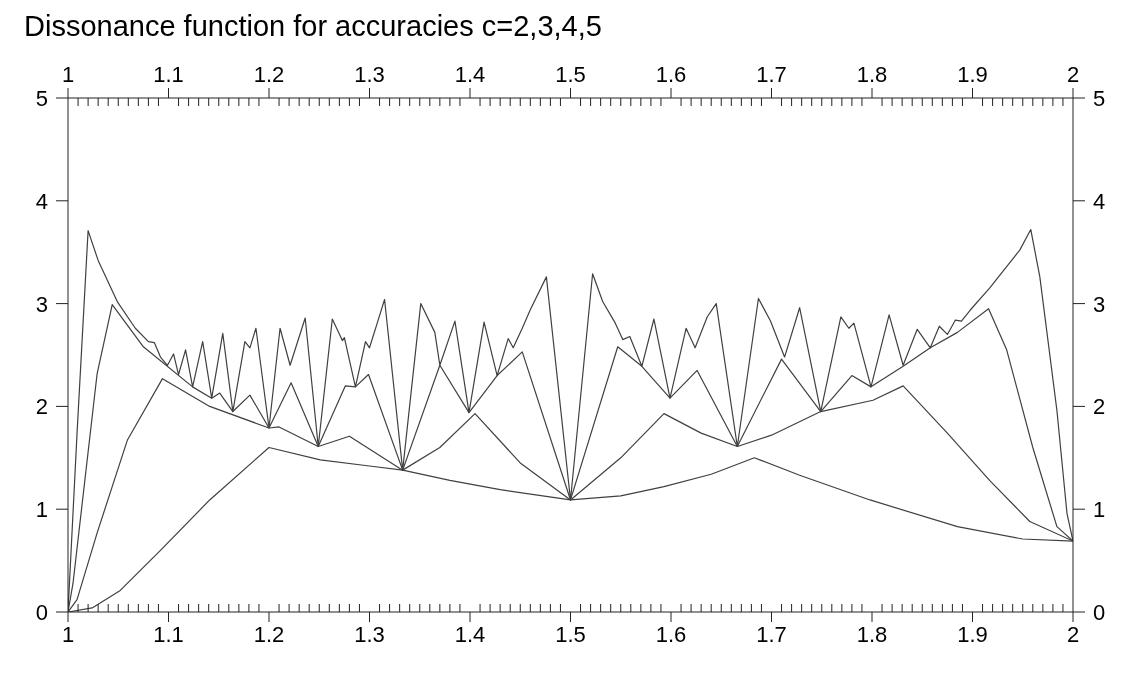  Describe the element at coordinates (269, 634) in the screenshot. I see `x-tick-label: 1.2` at that location.